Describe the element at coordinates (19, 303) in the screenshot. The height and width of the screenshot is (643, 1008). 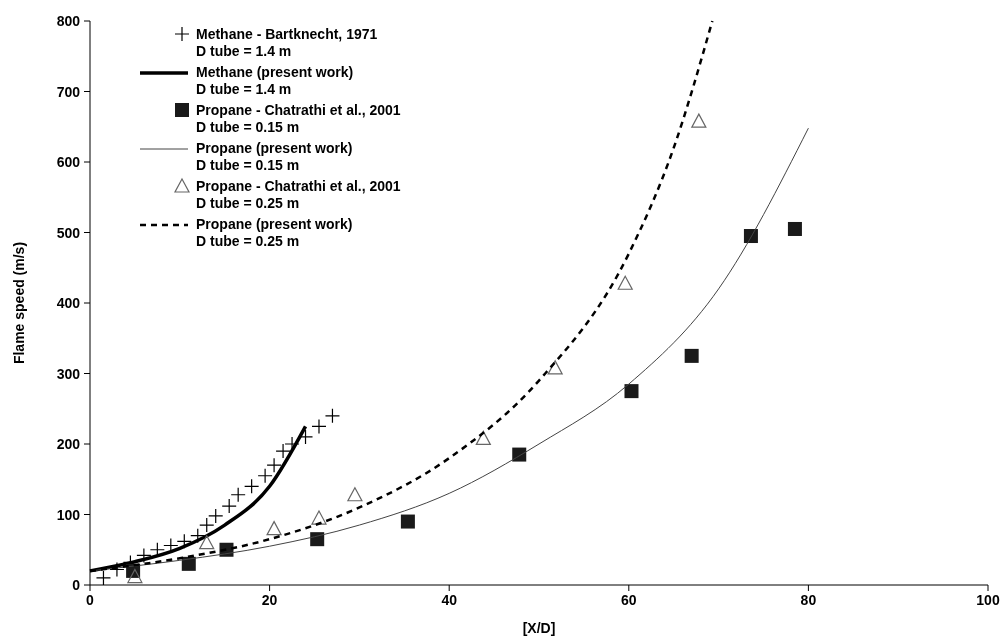
I see `y-axis-title: Flame speed (m/s)` at that location.